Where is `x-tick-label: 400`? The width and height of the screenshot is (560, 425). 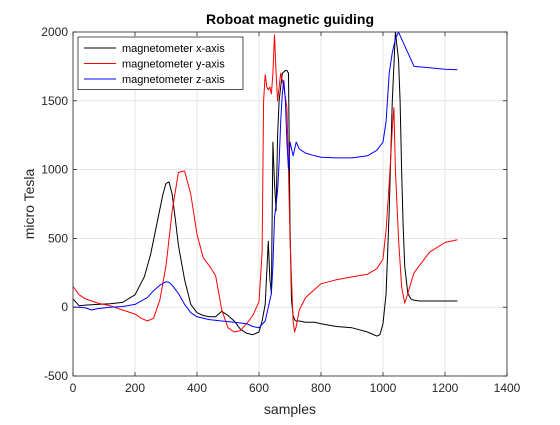
x-tick-label: 400 is located at coordinates (197, 388).